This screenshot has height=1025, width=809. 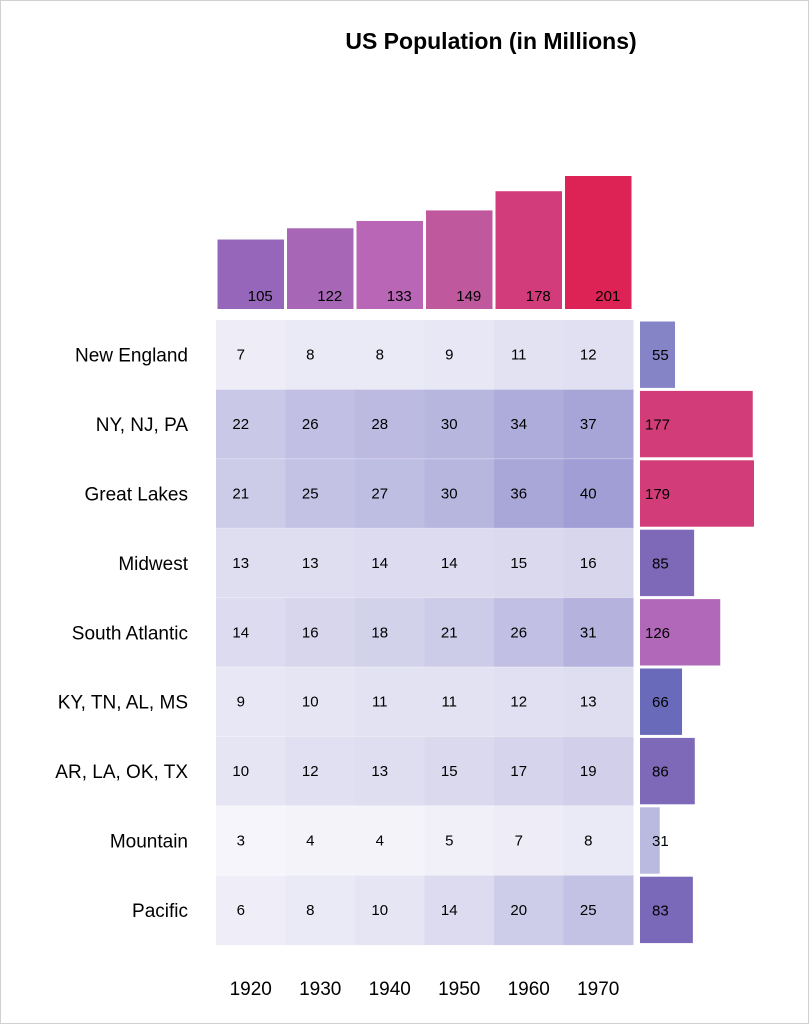 I want to click on column-label: 1930, so click(x=320, y=989).